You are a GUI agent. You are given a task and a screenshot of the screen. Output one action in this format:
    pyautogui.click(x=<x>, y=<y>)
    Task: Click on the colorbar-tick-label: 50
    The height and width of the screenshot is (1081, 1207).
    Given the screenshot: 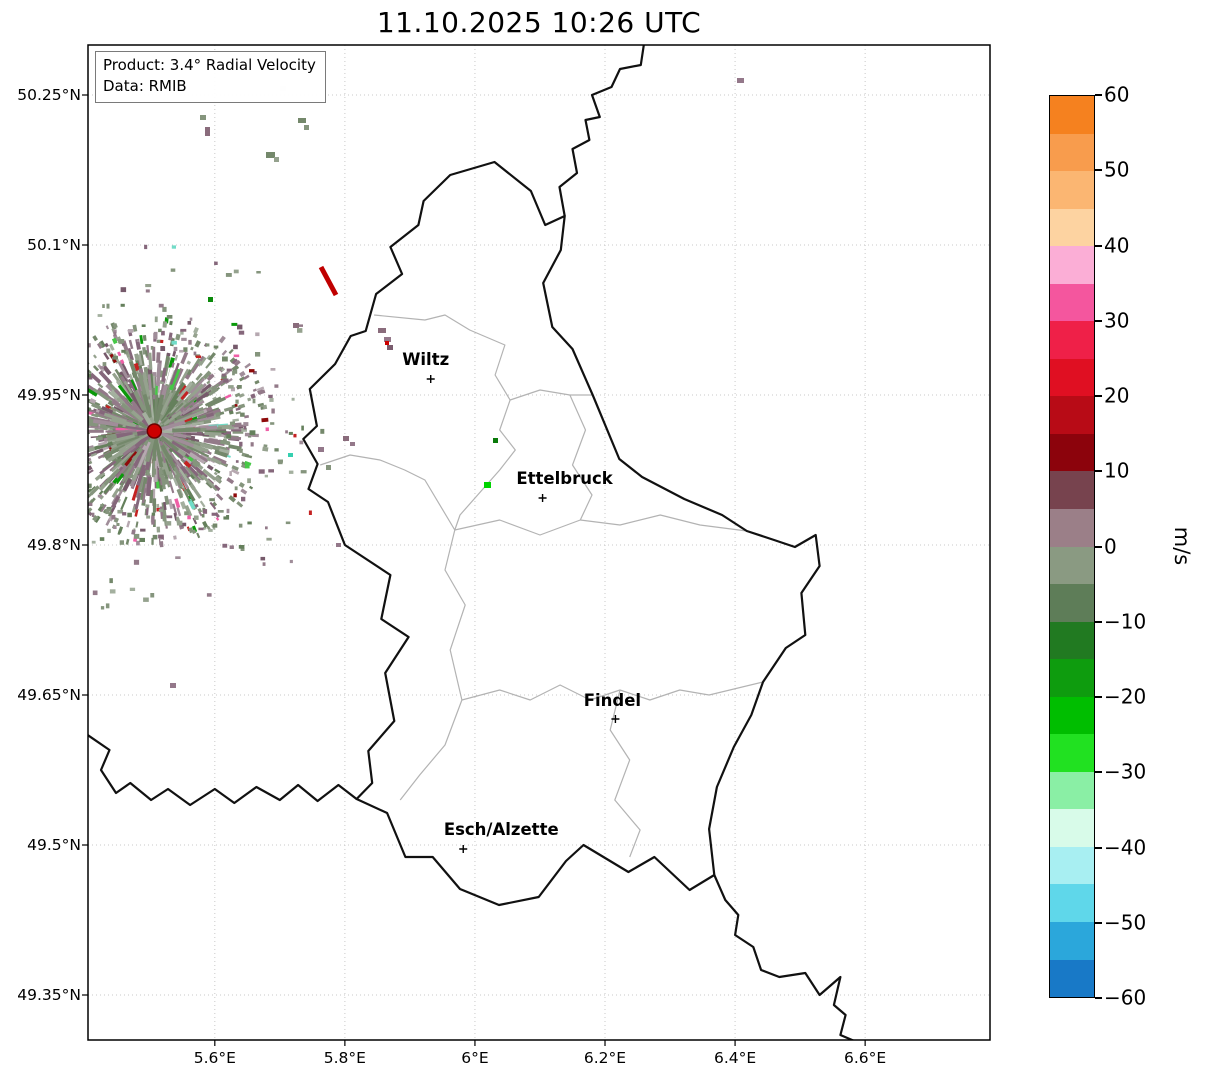 What is the action you would take?
    pyautogui.click(x=1117, y=169)
    